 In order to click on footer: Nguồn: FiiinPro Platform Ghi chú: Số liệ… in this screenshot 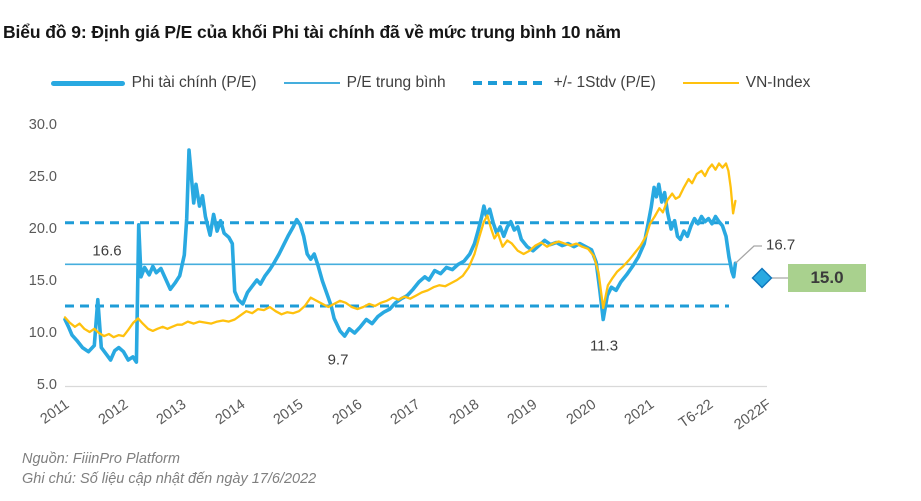, I will do `click(169, 469)`.